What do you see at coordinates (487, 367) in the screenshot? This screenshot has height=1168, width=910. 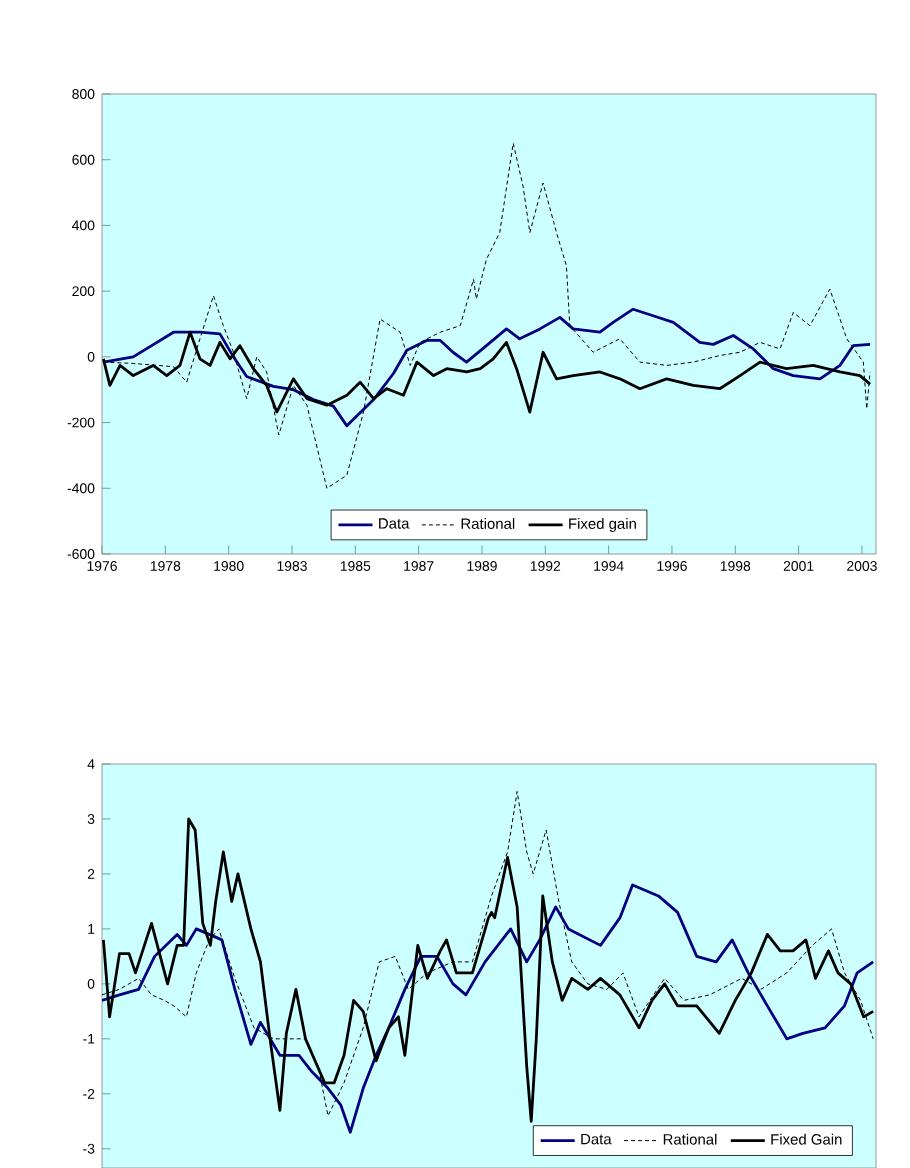 I see `line-series` at bounding box center [487, 367].